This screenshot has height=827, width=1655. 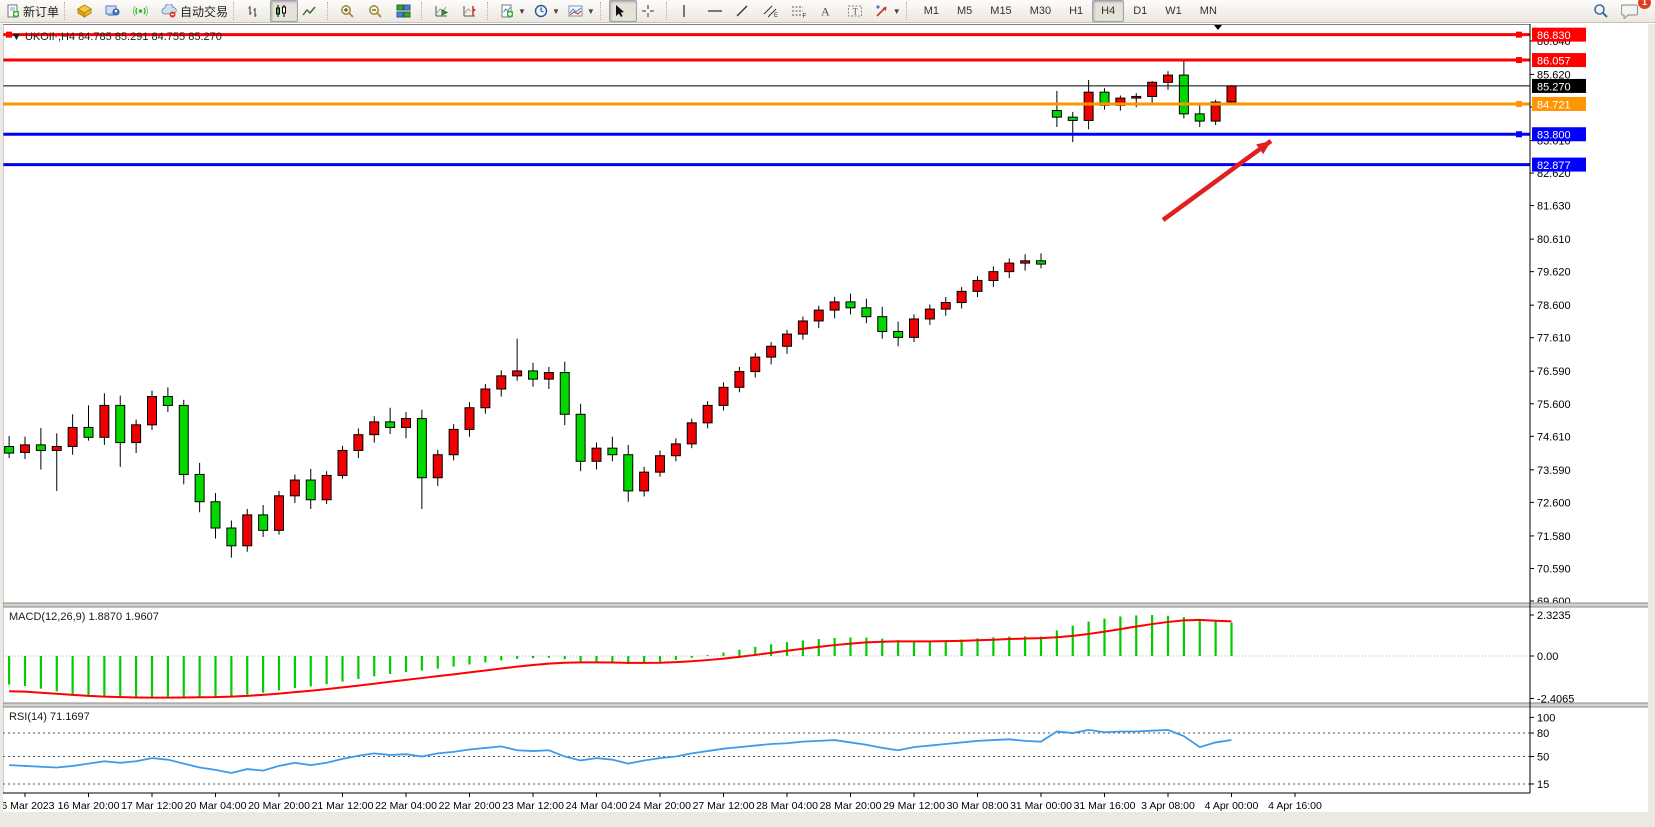 I want to click on crosshair-icon, so click(x=648, y=11).